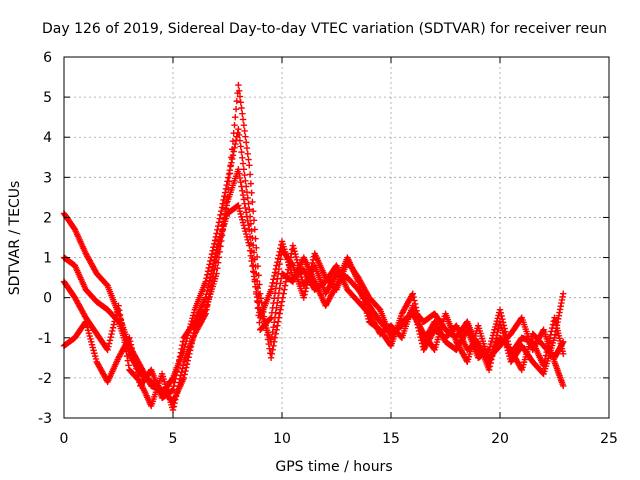 This screenshot has height=480, width=640. I want to click on x-axis-label: GPS time / hours, so click(333, 467).